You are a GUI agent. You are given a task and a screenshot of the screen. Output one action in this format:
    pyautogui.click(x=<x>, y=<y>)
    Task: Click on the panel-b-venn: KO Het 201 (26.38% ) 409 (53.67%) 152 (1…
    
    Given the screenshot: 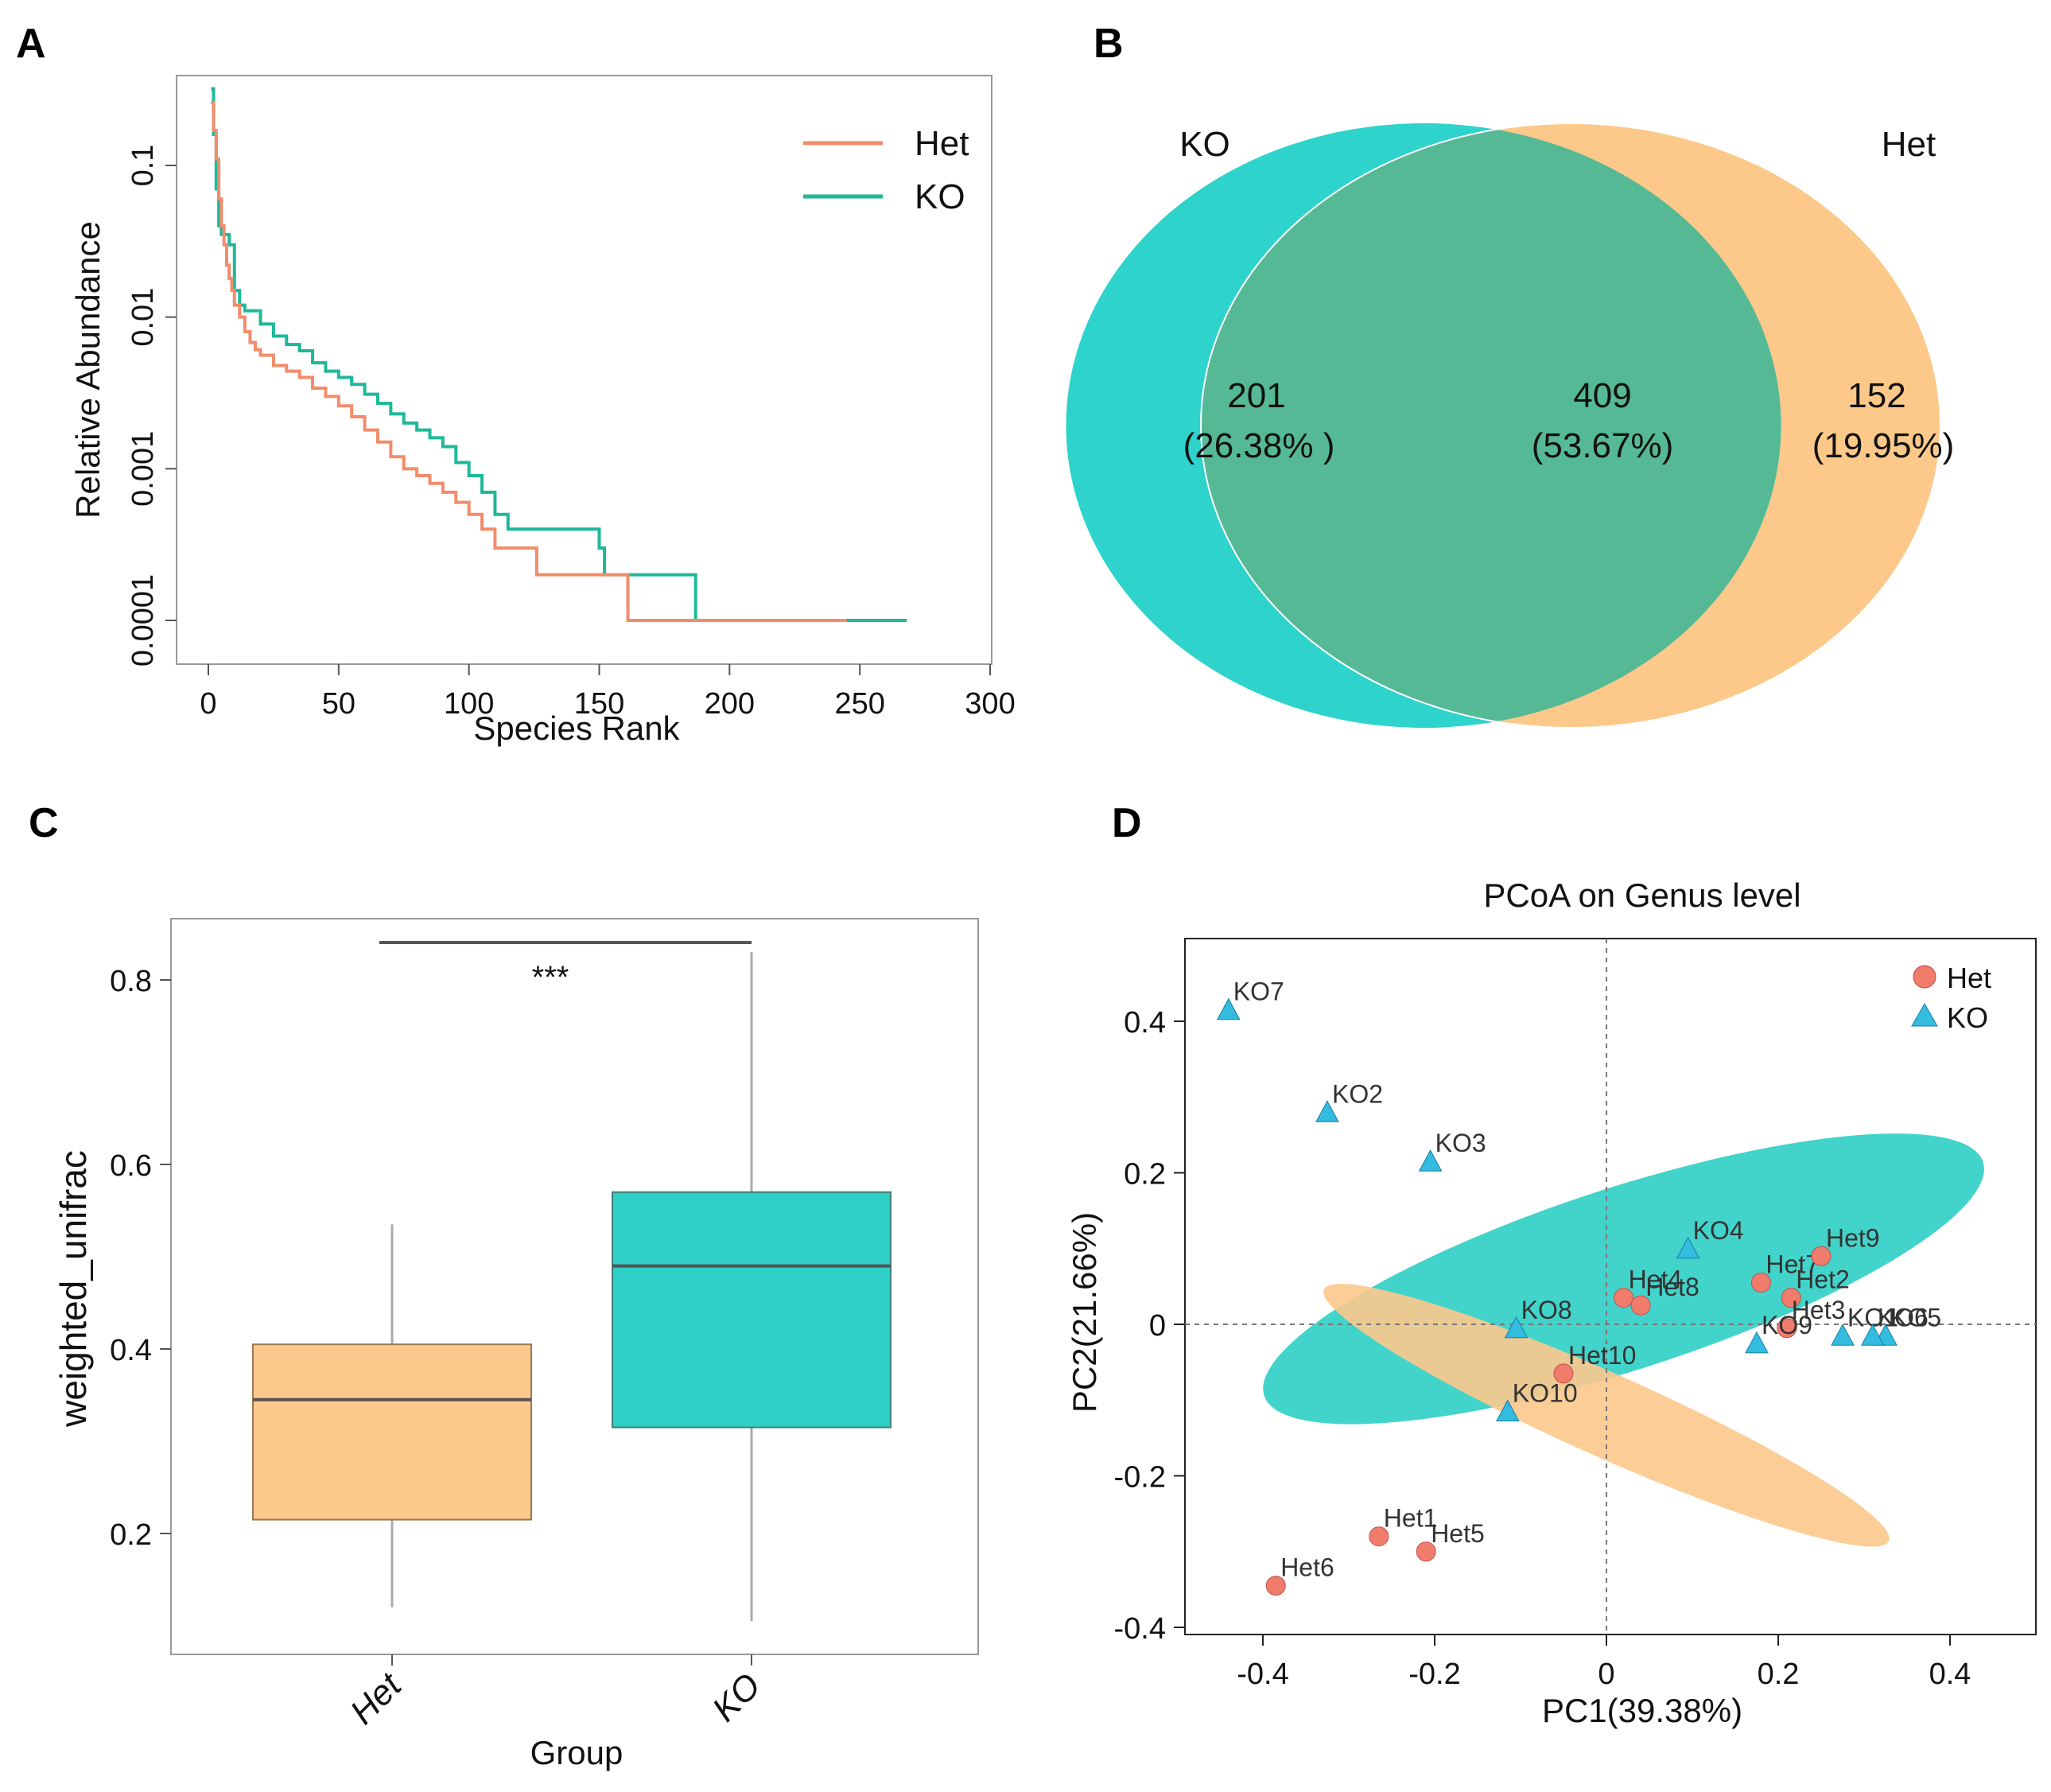 What is the action you would take?
    pyautogui.click(x=1510, y=425)
    